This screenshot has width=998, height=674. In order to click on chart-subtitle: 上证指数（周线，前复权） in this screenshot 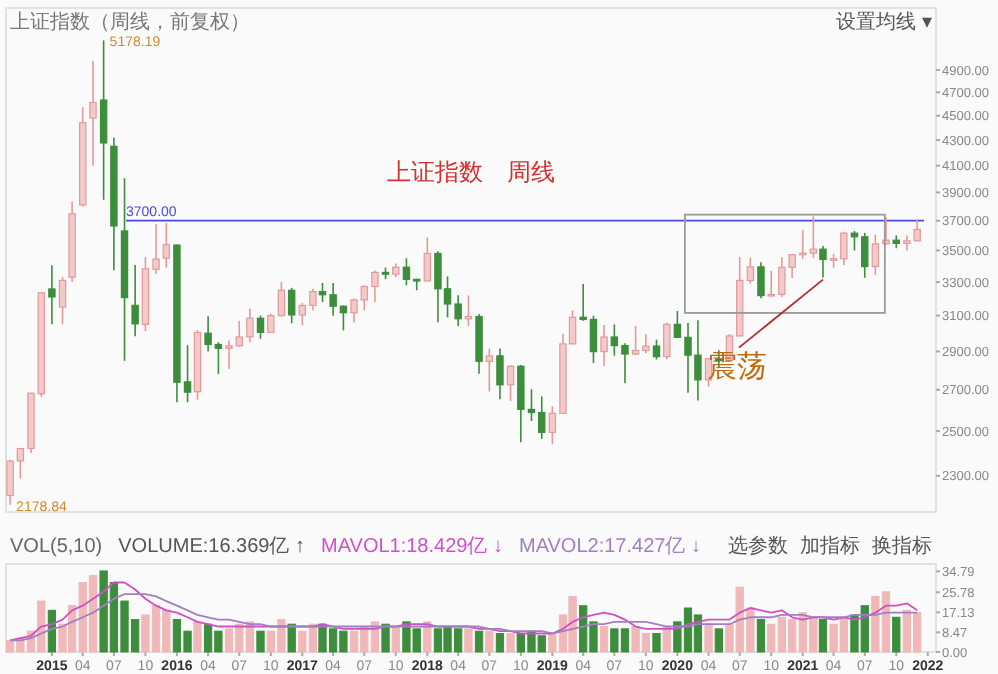, I will do `click(130, 22)`.